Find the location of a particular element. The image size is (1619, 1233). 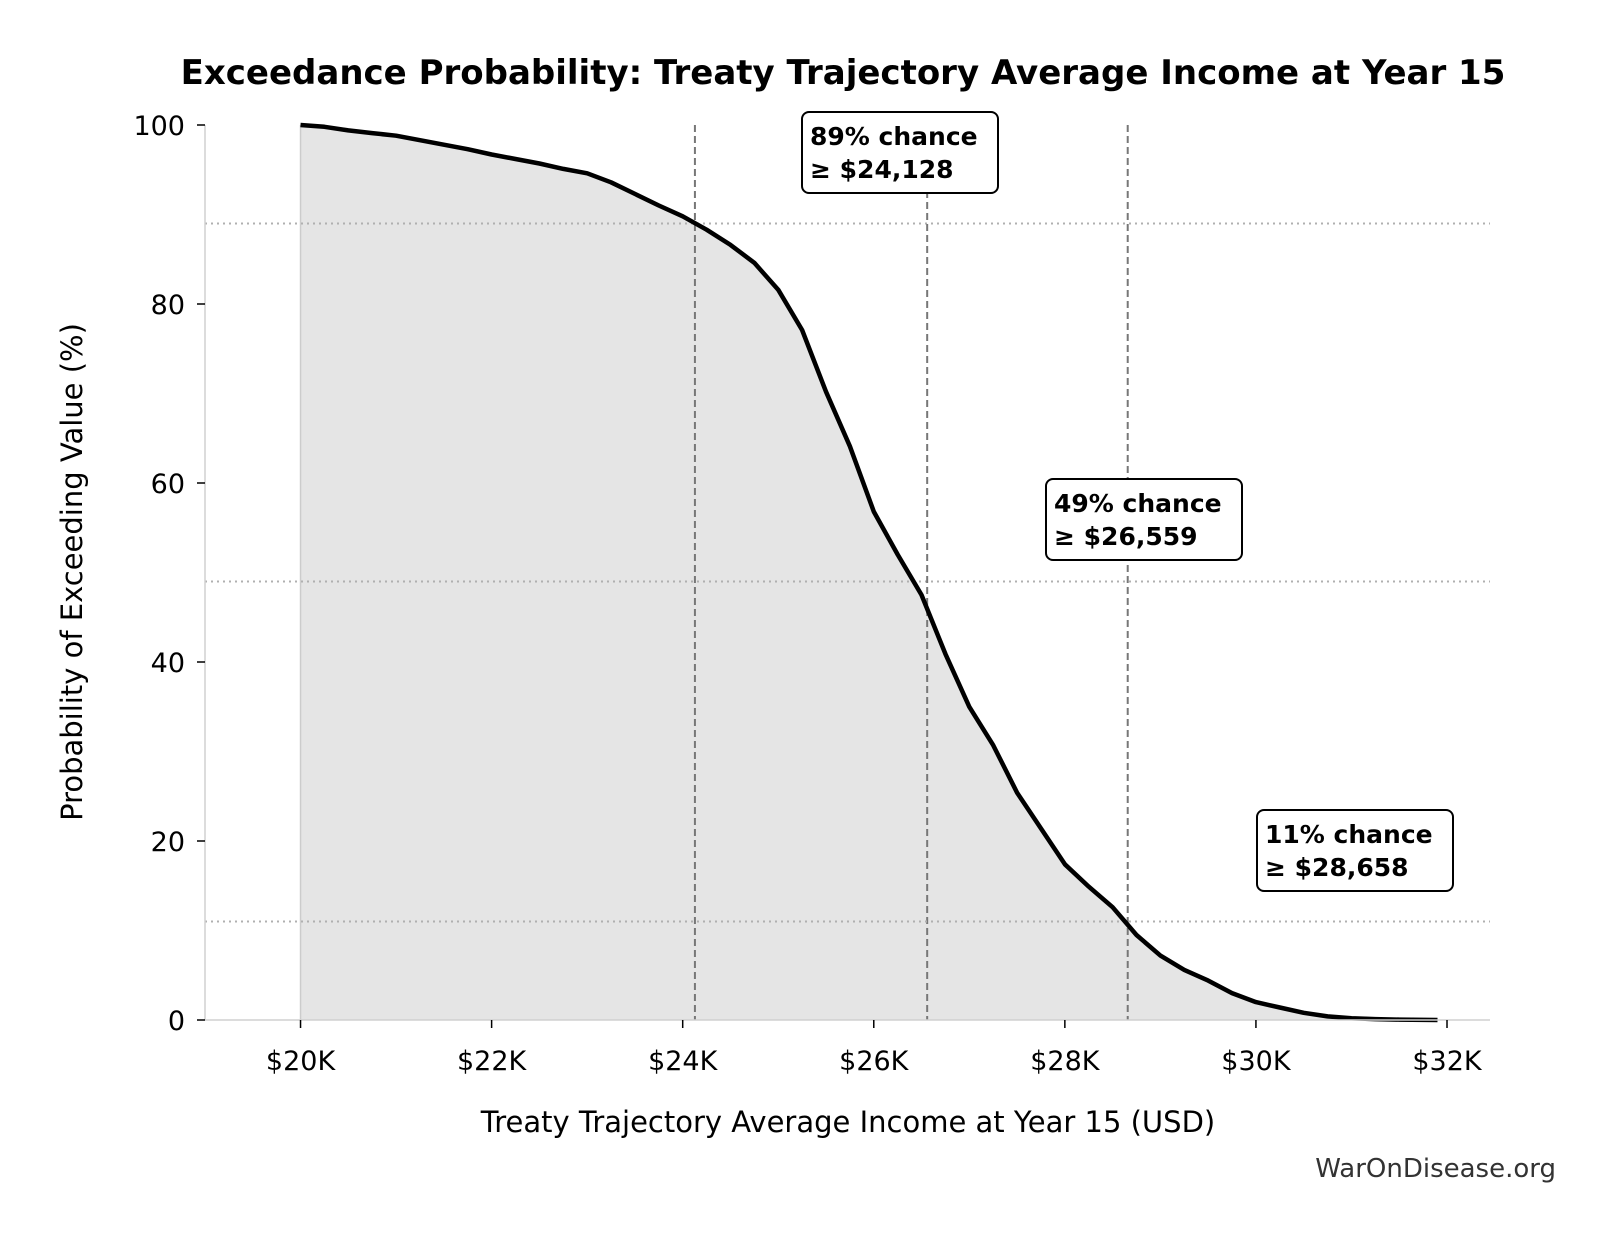

x-tick-label: $24K is located at coordinates (683, 1061).